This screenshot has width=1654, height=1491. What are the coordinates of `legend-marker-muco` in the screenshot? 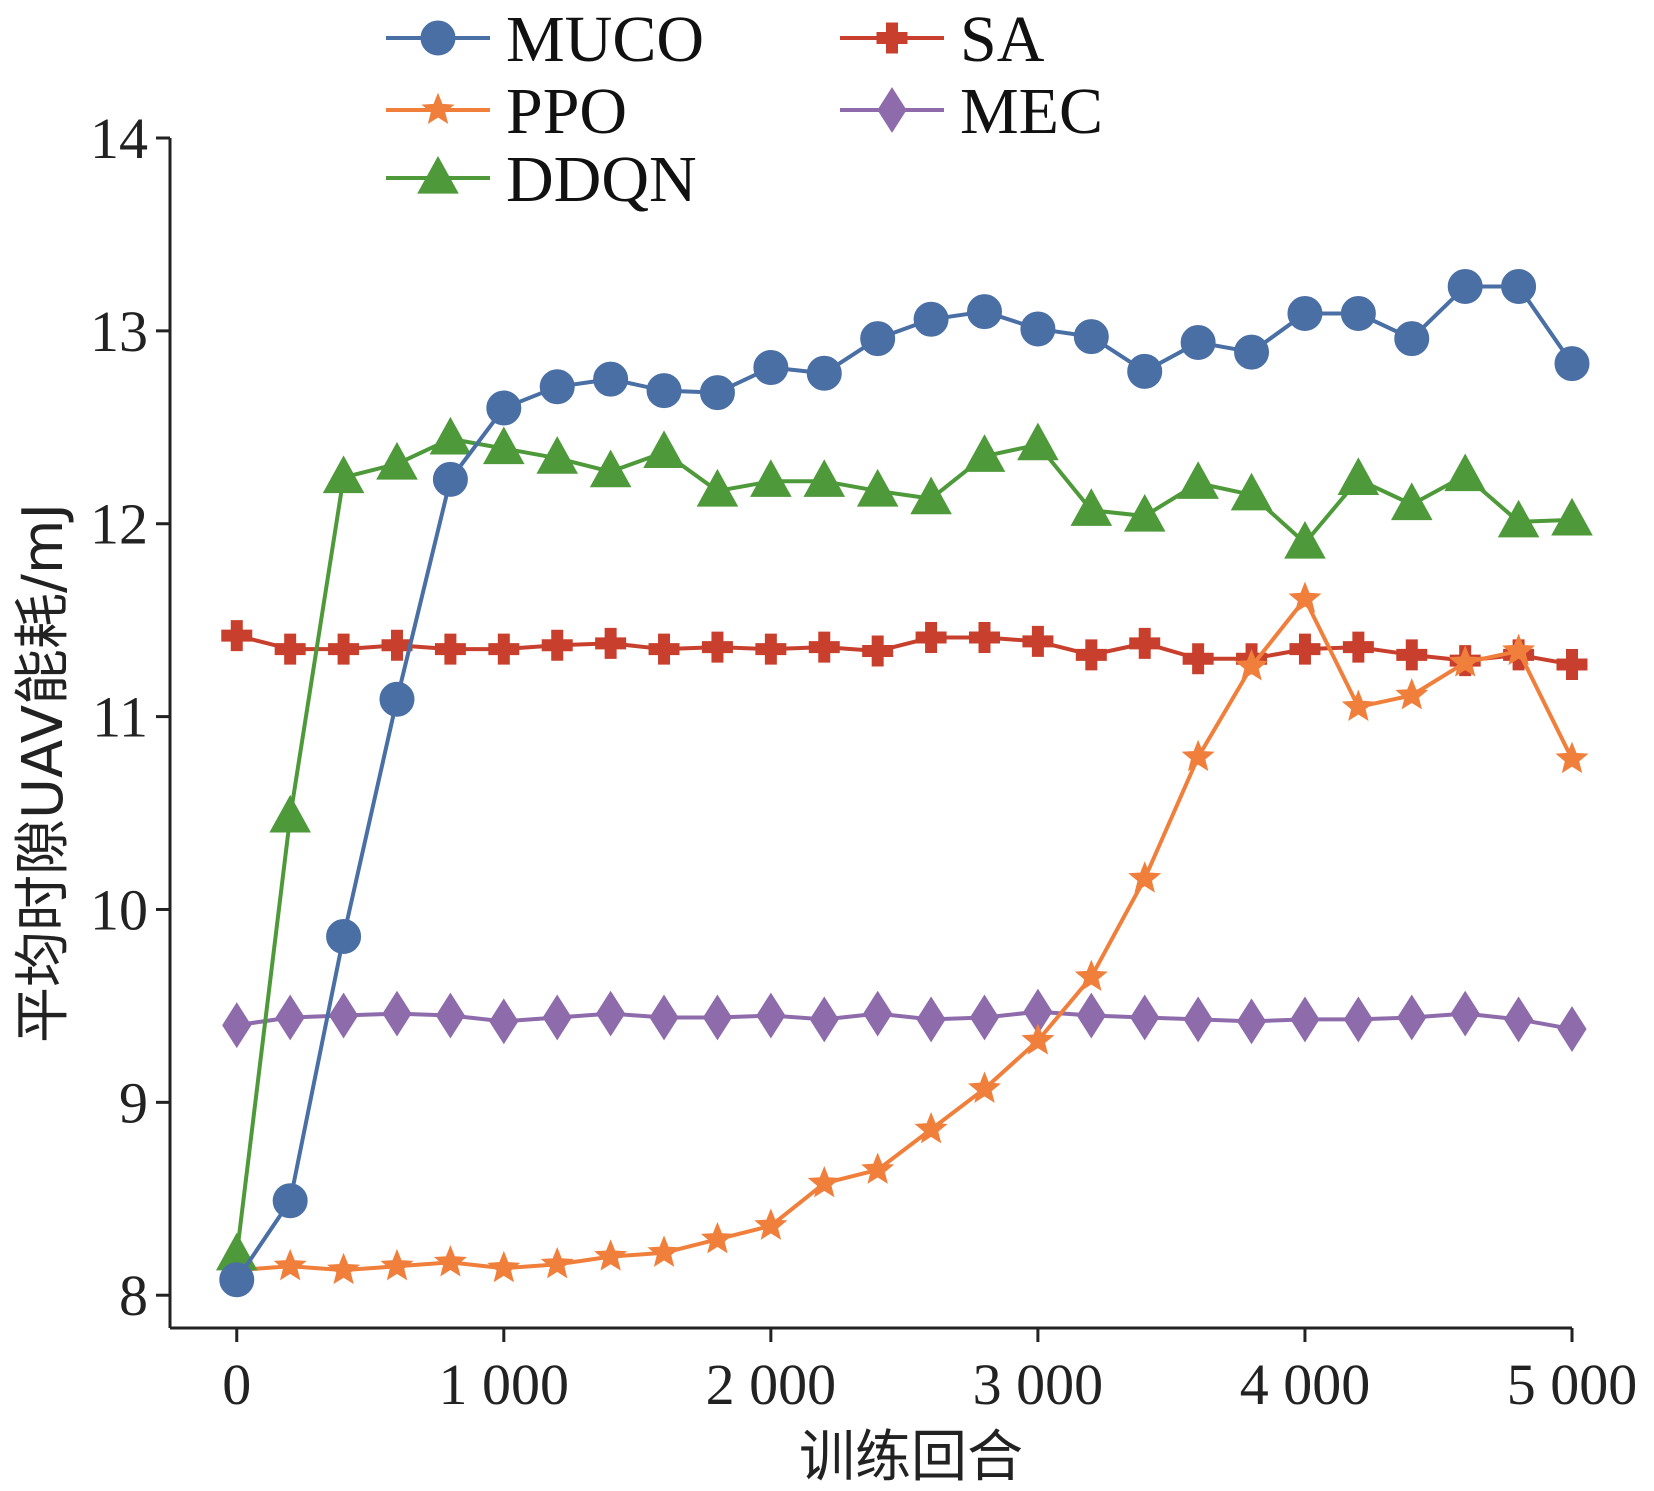 It's located at (438, 38).